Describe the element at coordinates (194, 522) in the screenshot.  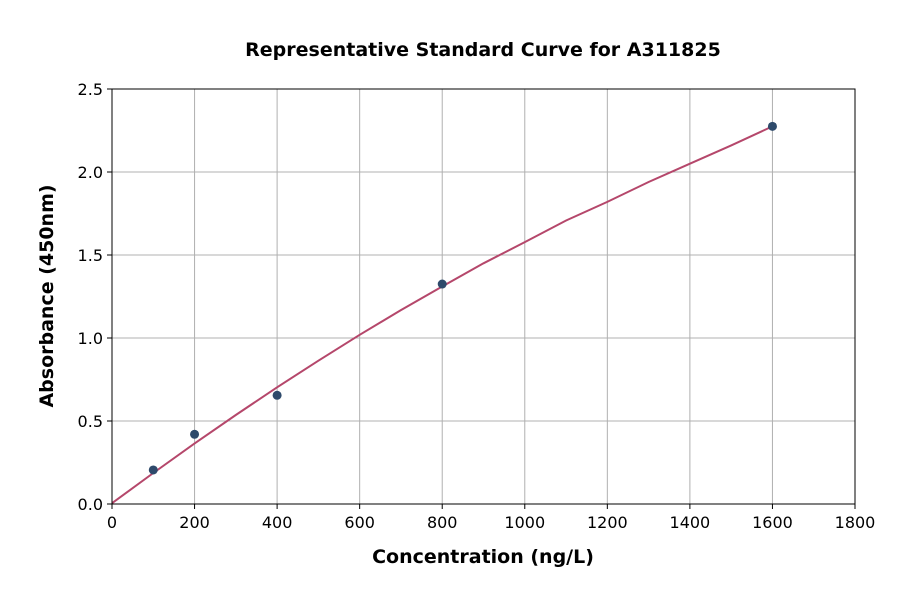
I see `x-tick-label: 200` at that location.